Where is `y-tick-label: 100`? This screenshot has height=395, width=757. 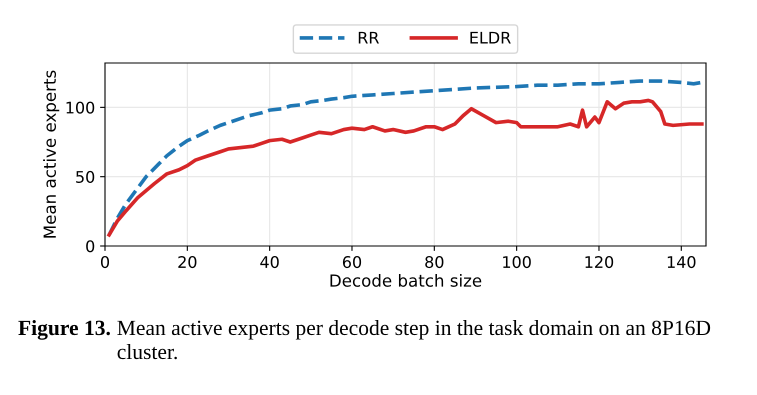 y-tick-label: 100 is located at coordinates (80, 108).